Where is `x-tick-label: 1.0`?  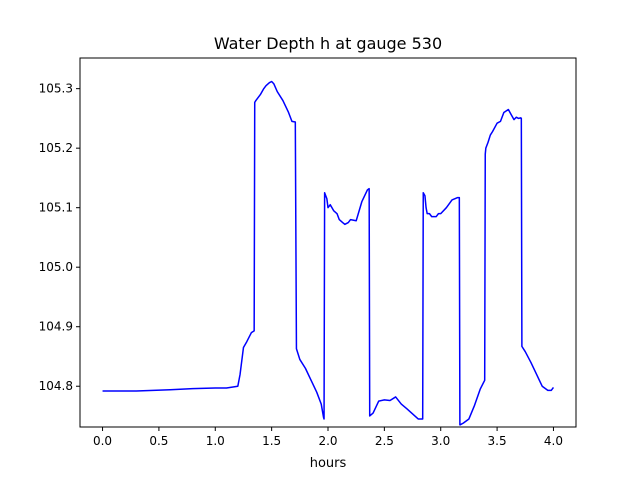 x-tick-label: 1.0 is located at coordinates (215, 441).